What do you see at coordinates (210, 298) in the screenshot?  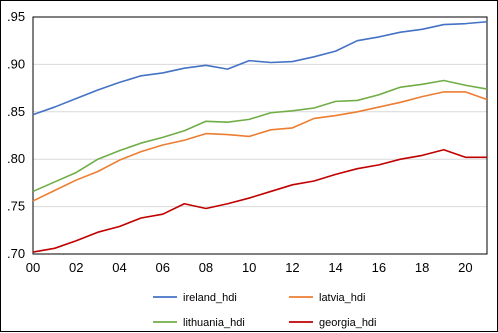 I see `legend-label: ireland_hdi` at bounding box center [210, 298].